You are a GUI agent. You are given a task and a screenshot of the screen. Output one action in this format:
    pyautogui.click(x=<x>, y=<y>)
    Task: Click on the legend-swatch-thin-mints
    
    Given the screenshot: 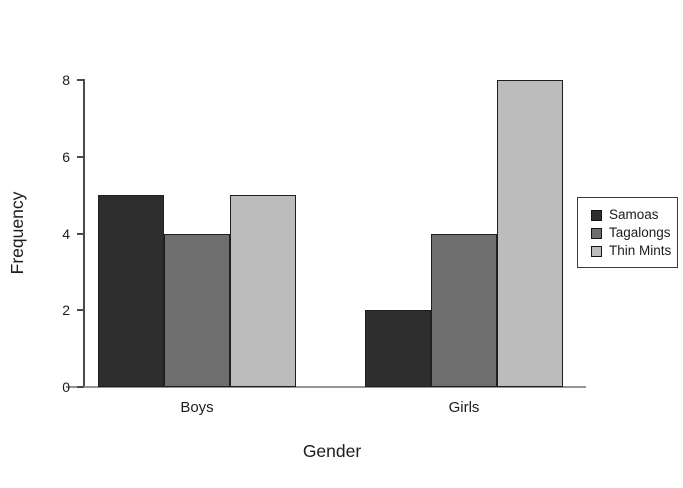 What is the action you would take?
    pyautogui.click(x=596, y=251)
    